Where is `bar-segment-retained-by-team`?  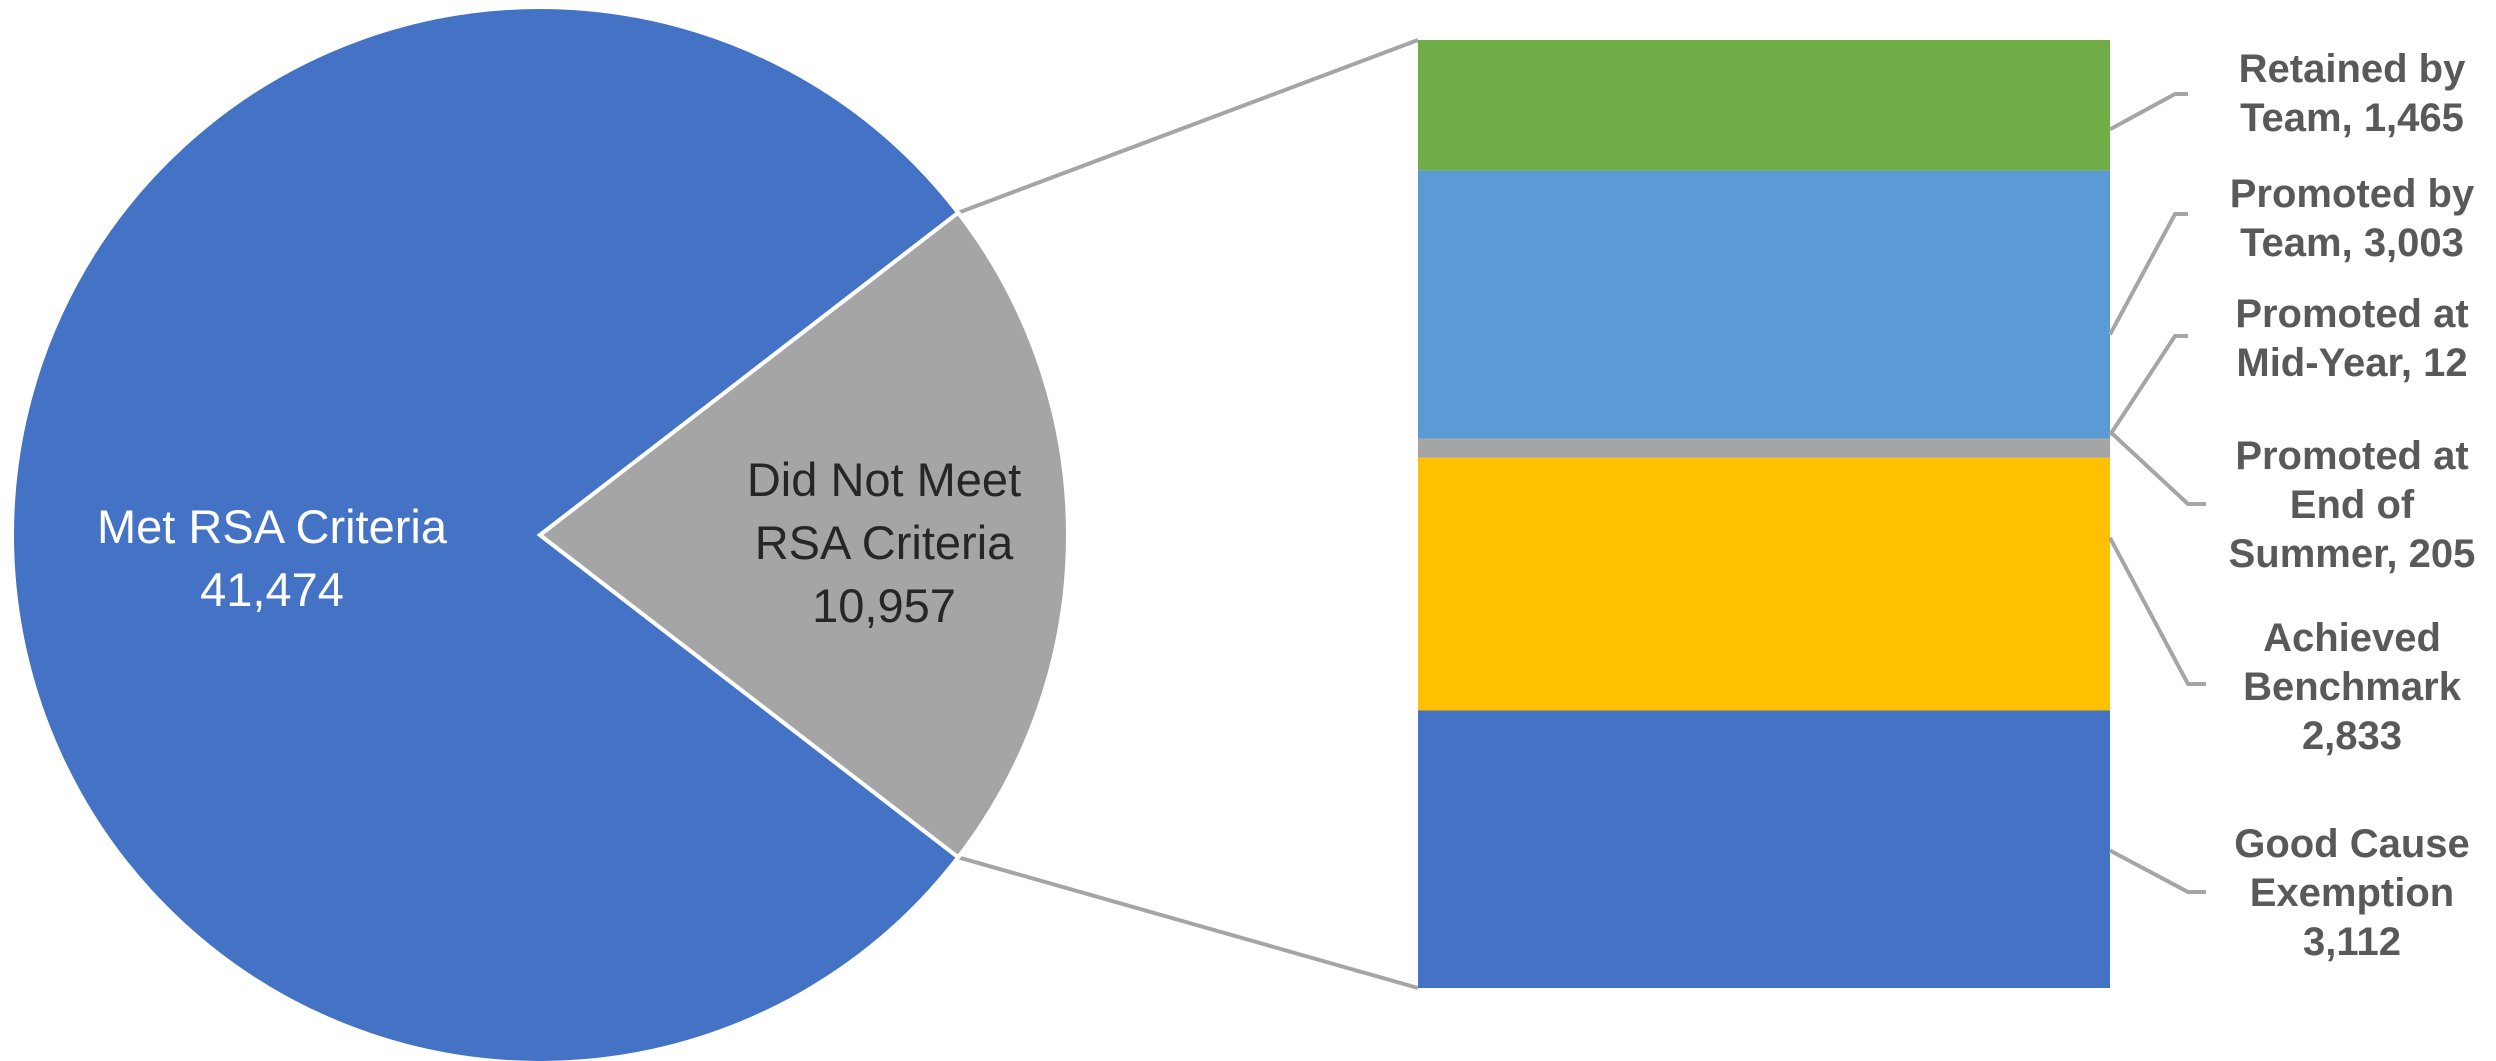
bar-segment-retained-by-team is located at coordinates (1764, 105).